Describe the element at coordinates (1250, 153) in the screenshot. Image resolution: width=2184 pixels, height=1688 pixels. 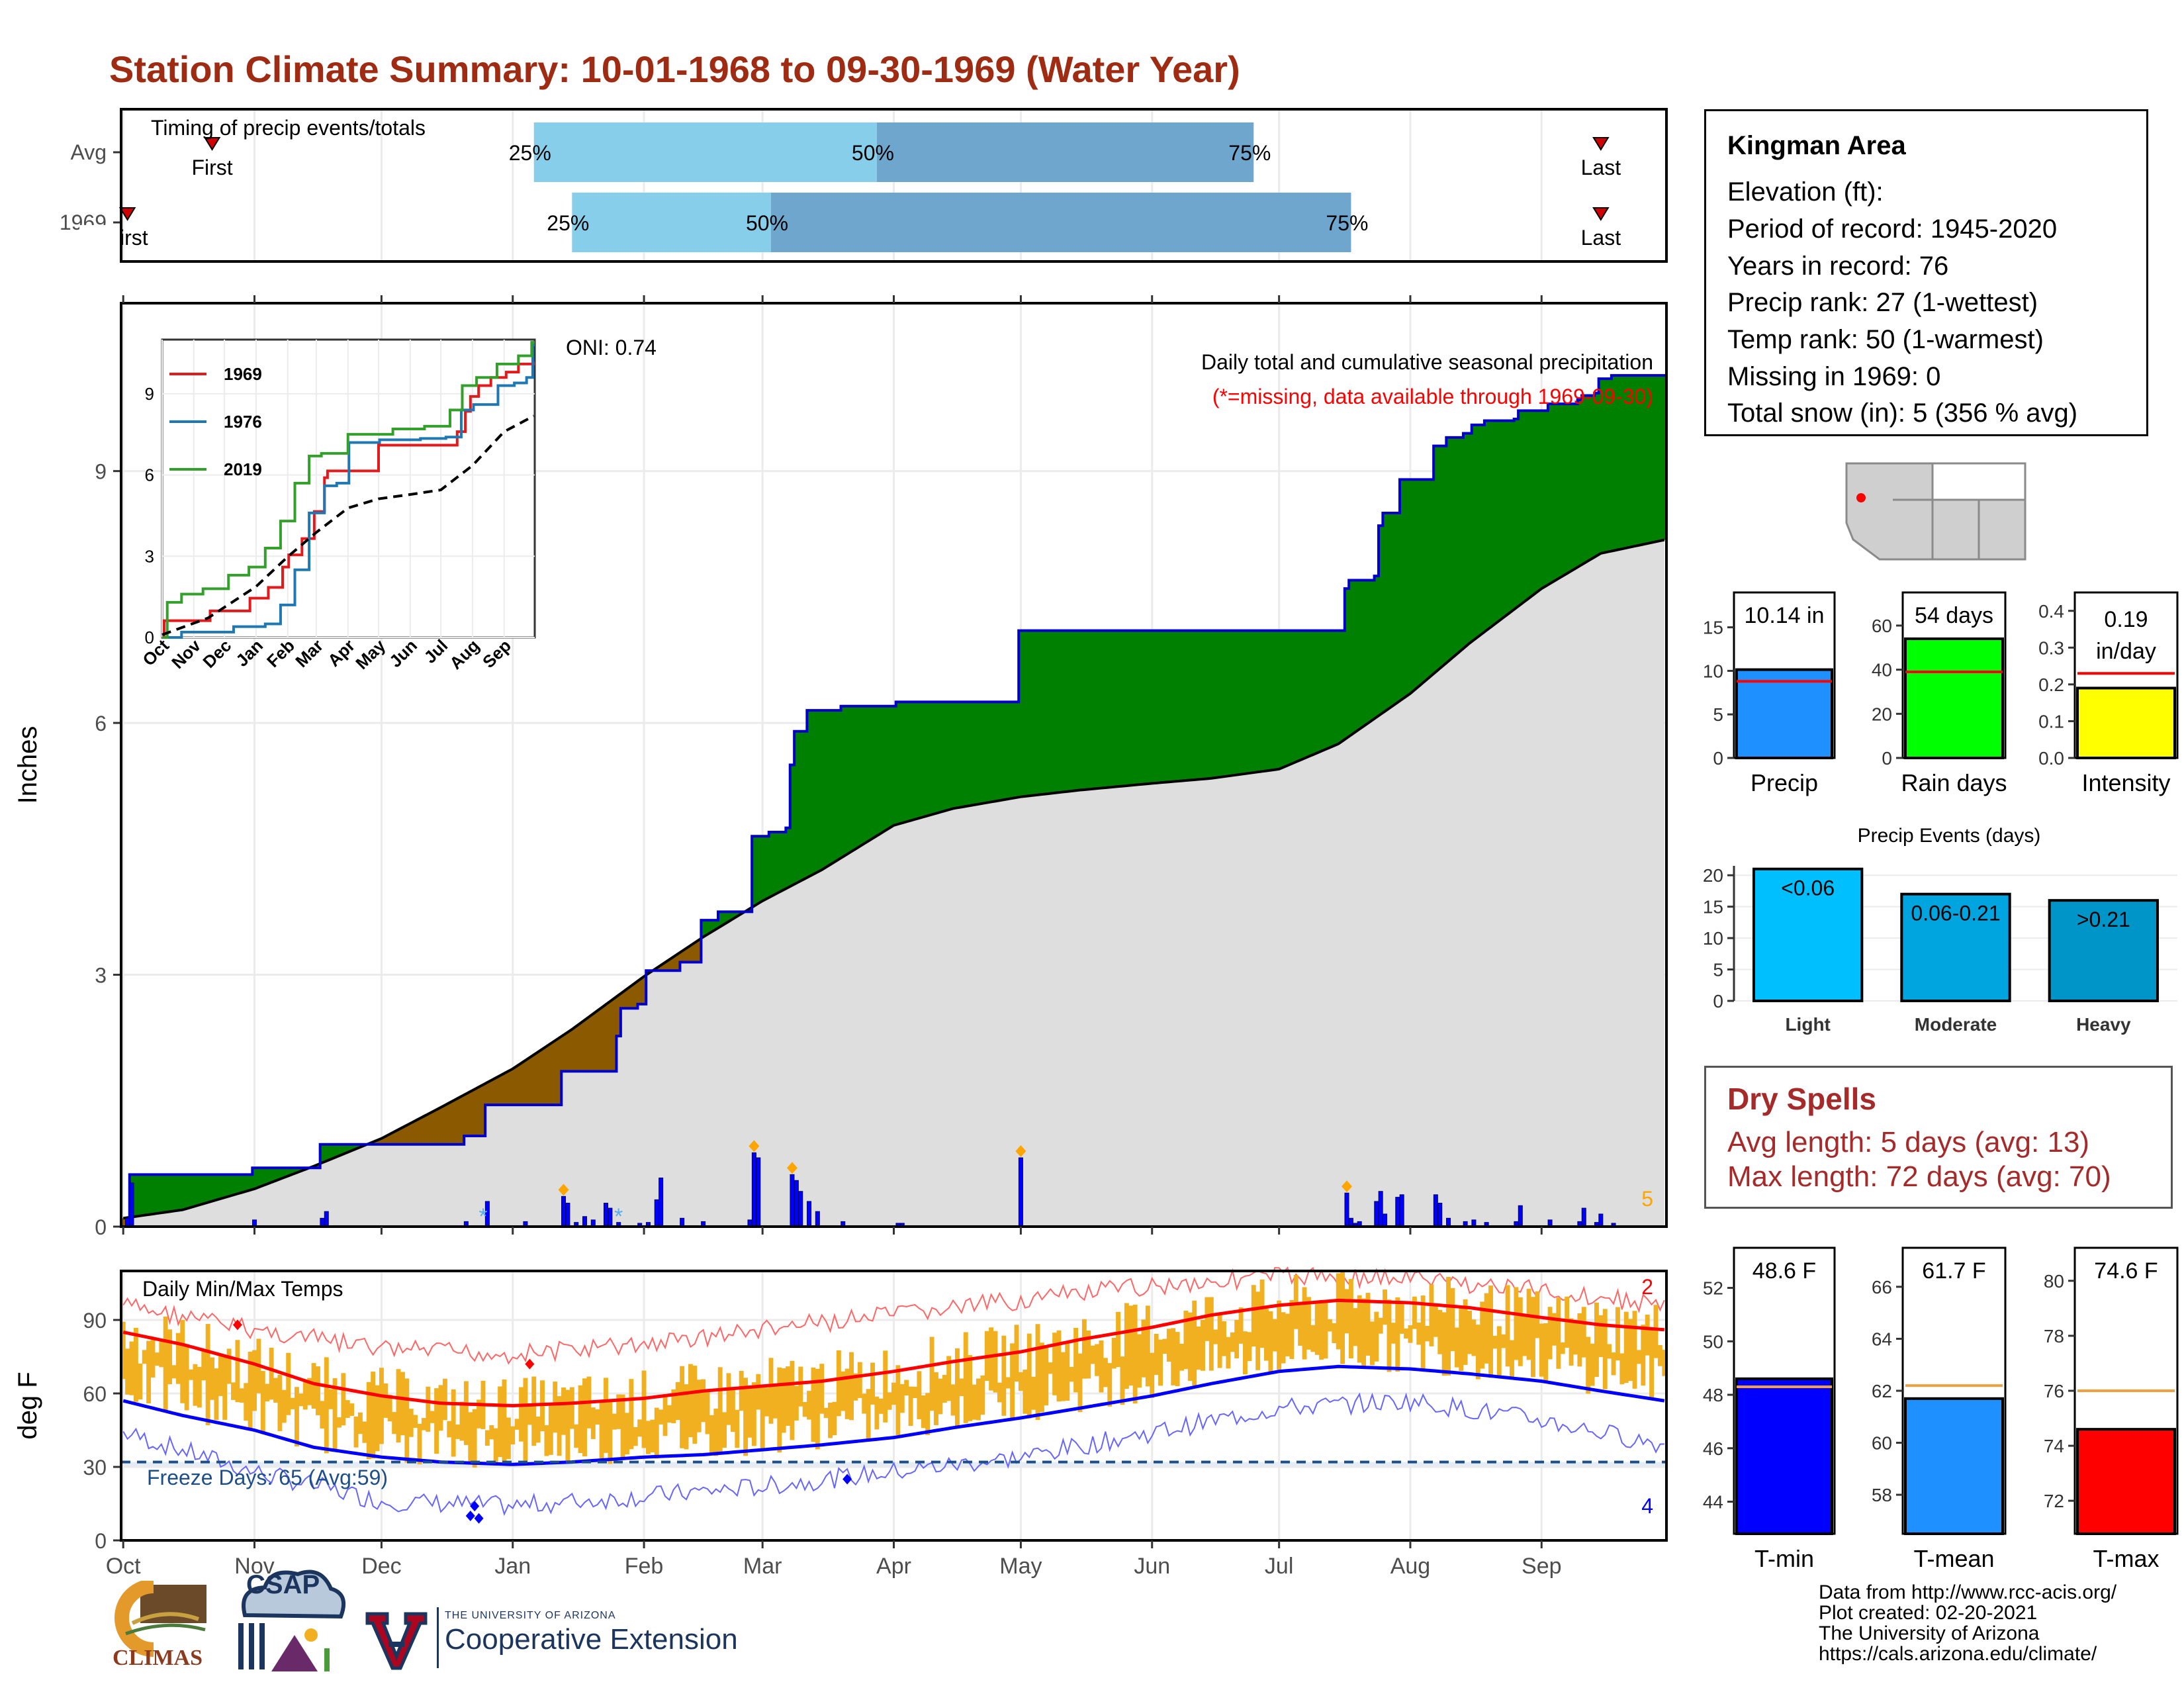
I see `quartile-label: 75%` at that location.